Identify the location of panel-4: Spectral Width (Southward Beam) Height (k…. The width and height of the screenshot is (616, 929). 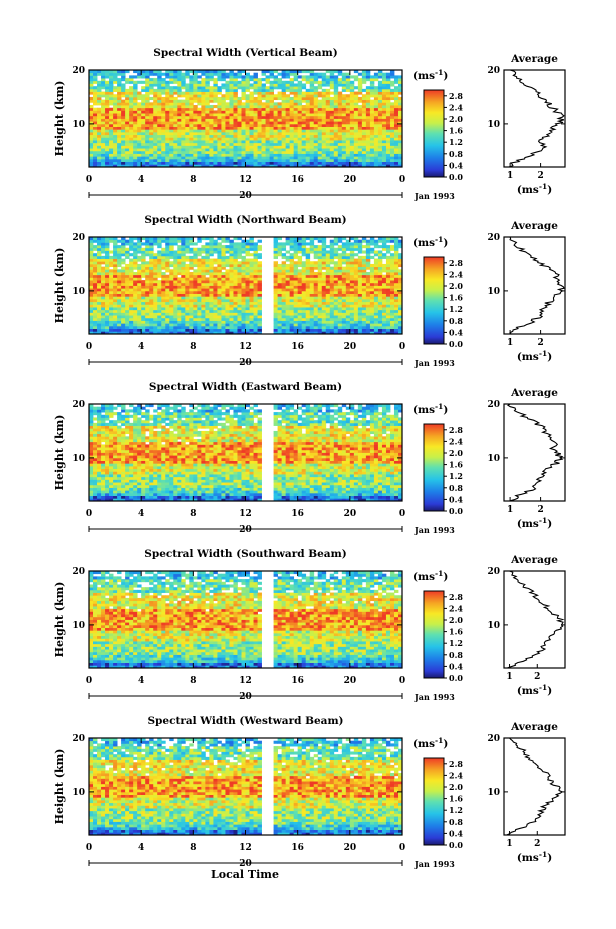
(309, 625).